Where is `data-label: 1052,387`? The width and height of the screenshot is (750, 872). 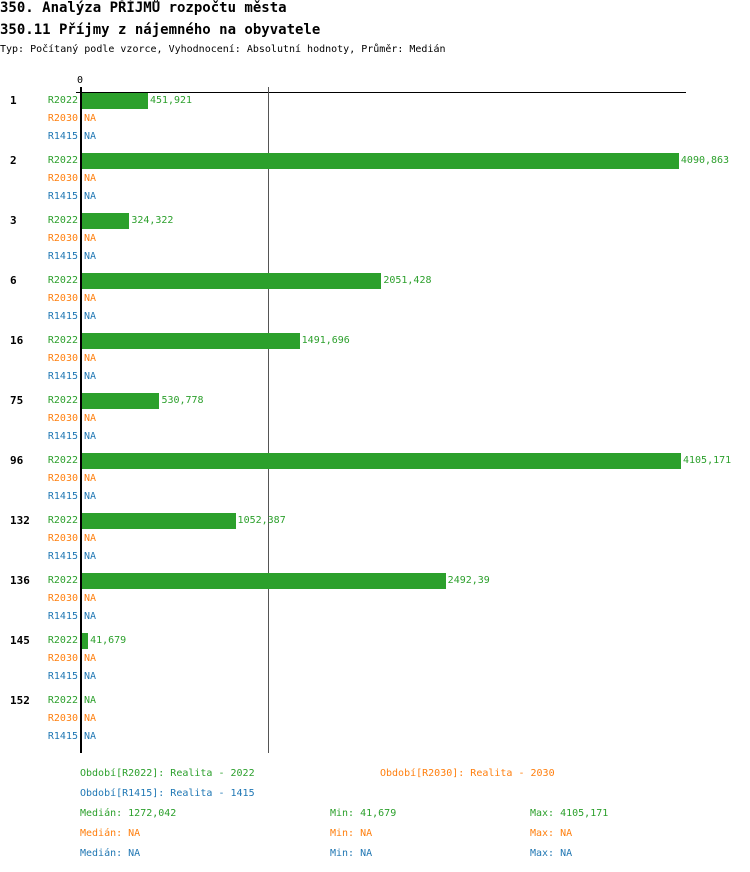 data-label: 1052,387 is located at coordinates (261, 520).